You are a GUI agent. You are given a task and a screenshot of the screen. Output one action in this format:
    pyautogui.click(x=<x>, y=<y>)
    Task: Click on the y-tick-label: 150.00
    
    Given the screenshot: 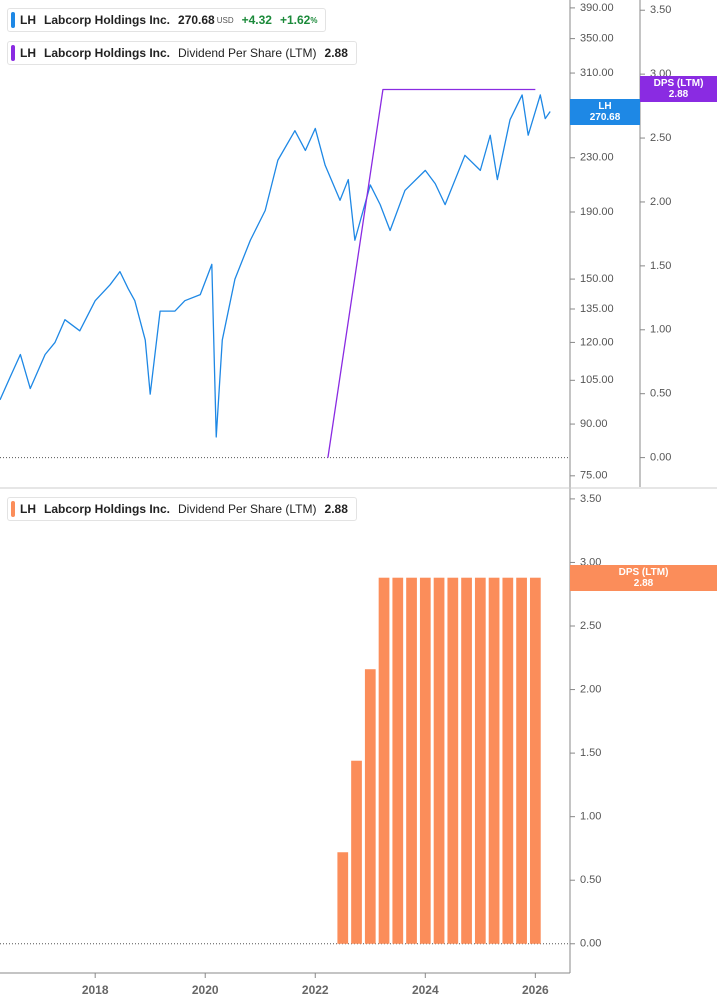 What is the action you would take?
    pyautogui.click(x=597, y=279)
    